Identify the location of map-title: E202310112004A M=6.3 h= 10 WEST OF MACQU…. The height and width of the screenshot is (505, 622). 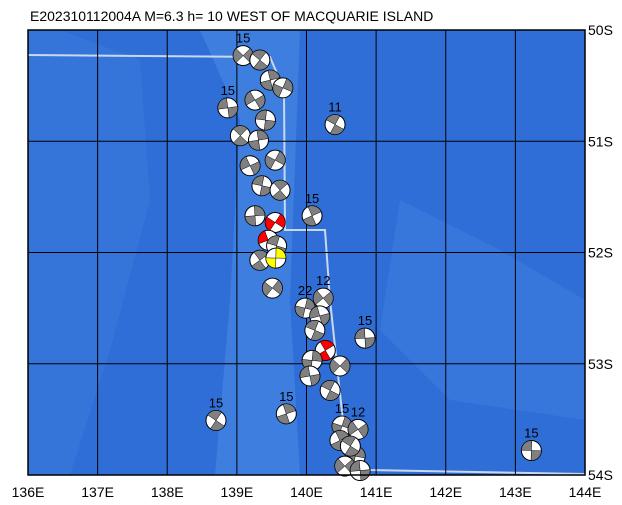
(231, 16).